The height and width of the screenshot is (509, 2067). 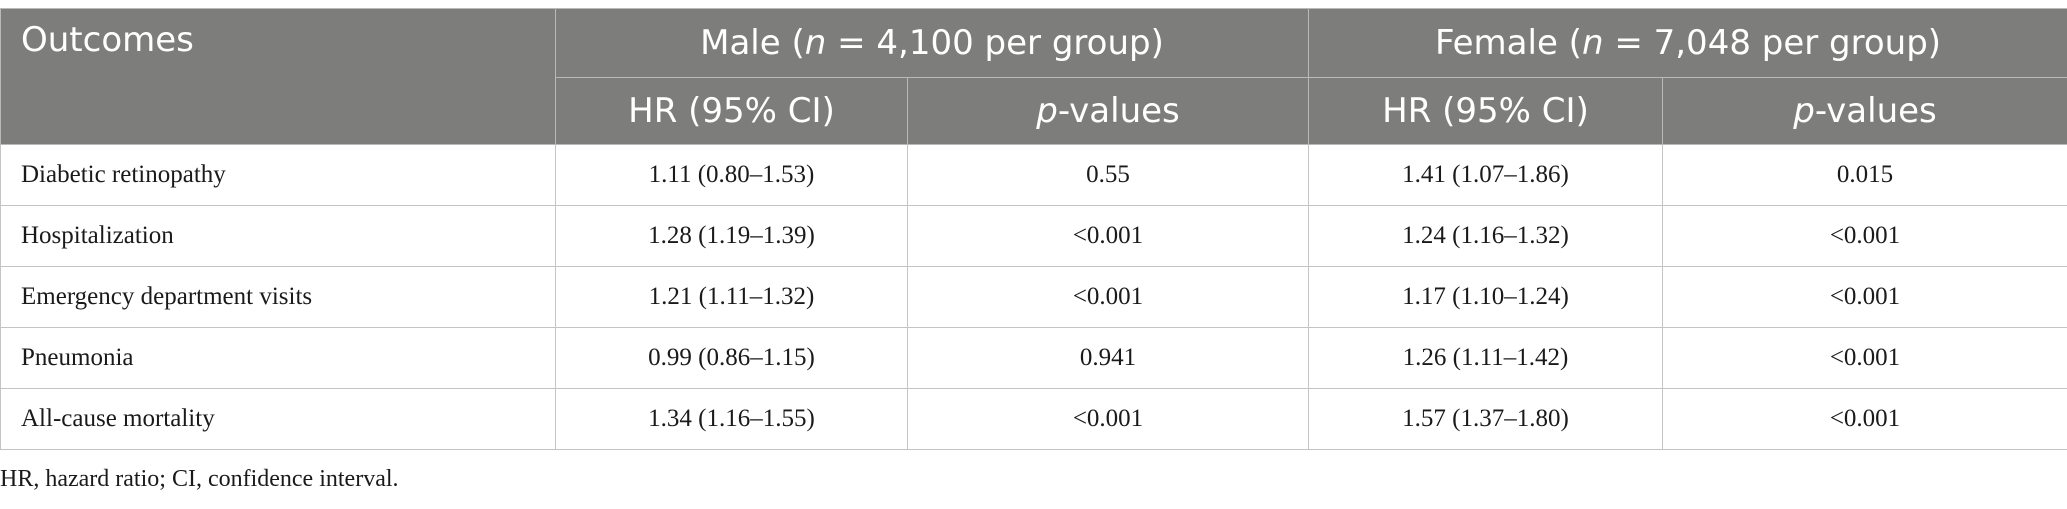 What do you see at coordinates (1108, 175) in the screenshot?
I see `male-p-cell: 0.55` at bounding box center [1108, 175].